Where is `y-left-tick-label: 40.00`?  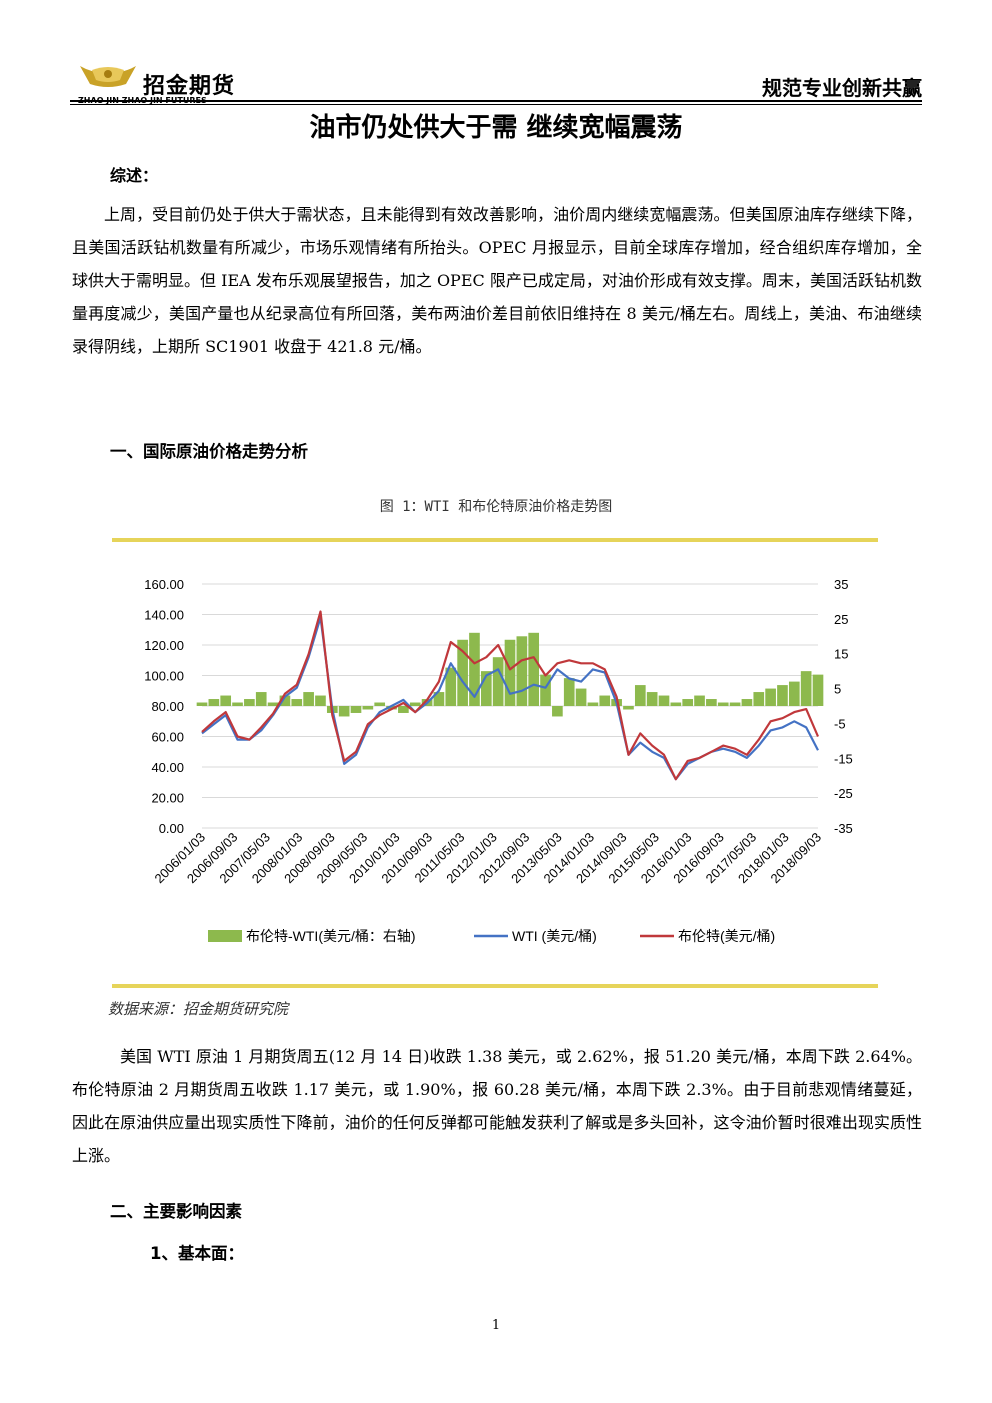
y-left-tick-label: 40.00 is located at coordinates (167, 767).